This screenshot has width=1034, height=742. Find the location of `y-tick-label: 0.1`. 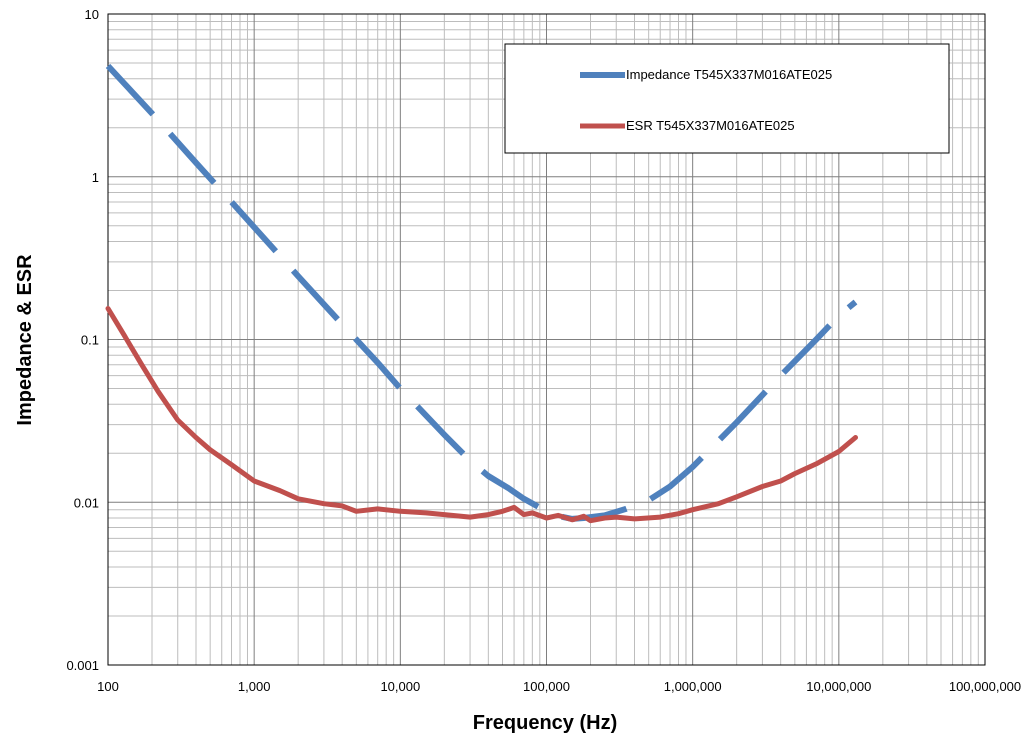

y-tick-label: 0.1 is located at coordinates (90, 340).